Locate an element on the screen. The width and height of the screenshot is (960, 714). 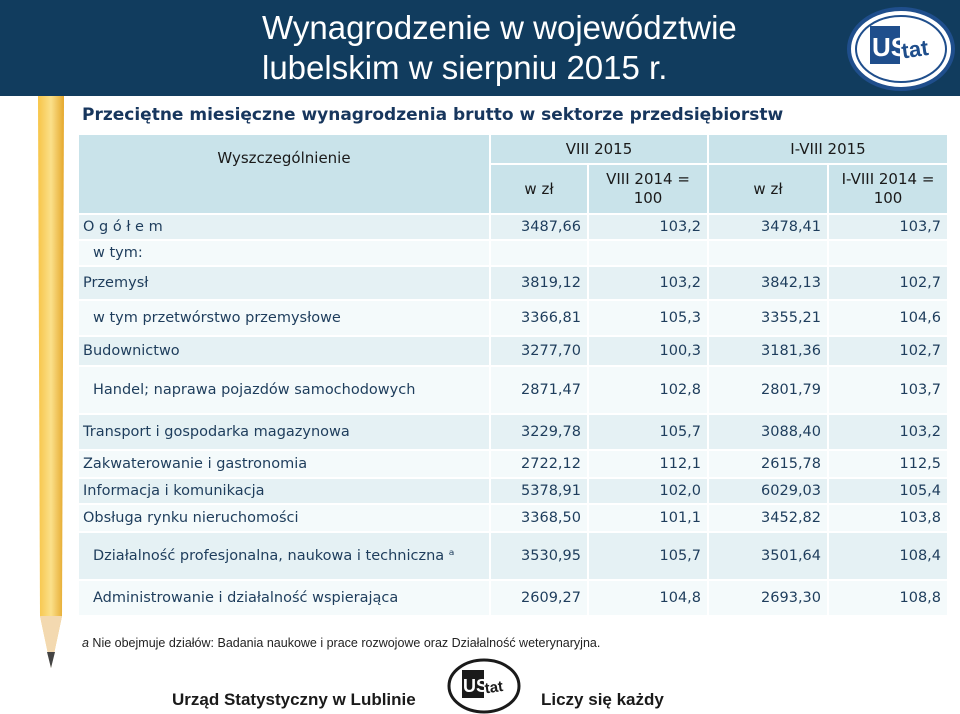
row-value-3: 6029,03 is located at coordinates (768, 491).